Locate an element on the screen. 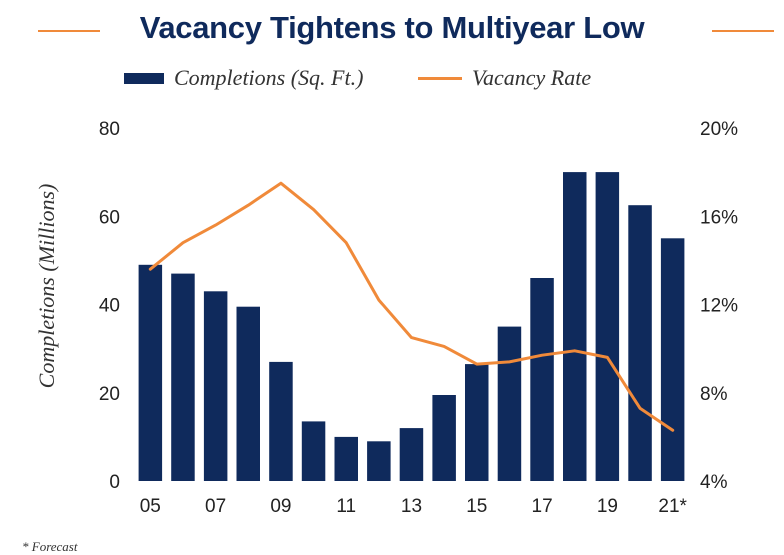  bar-2013 is located at coordinates (412, 454).